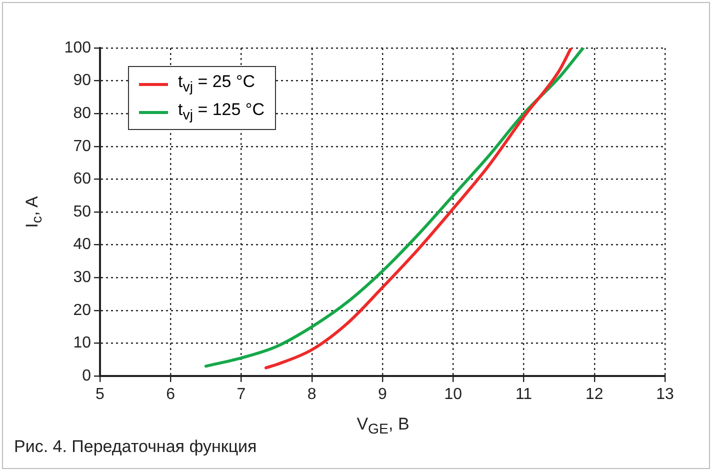  Describe the element at coordinates (383, 395) in the screenshot. I see `x-tick-label: 9` at that location.